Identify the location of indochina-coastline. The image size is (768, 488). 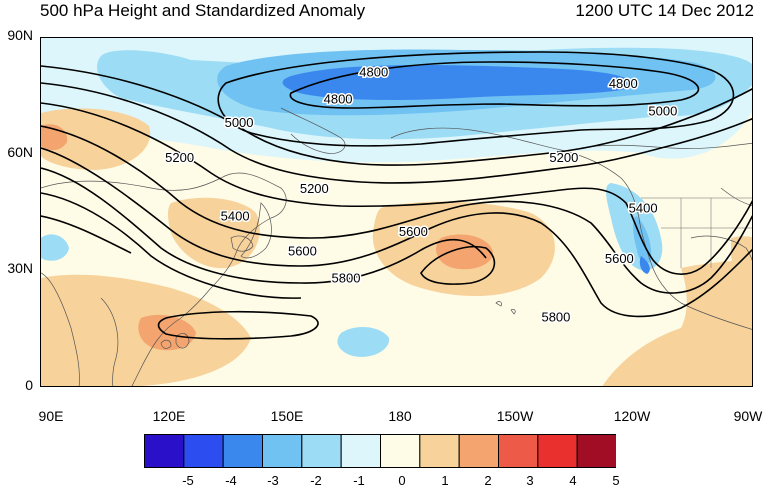
(109, 341).